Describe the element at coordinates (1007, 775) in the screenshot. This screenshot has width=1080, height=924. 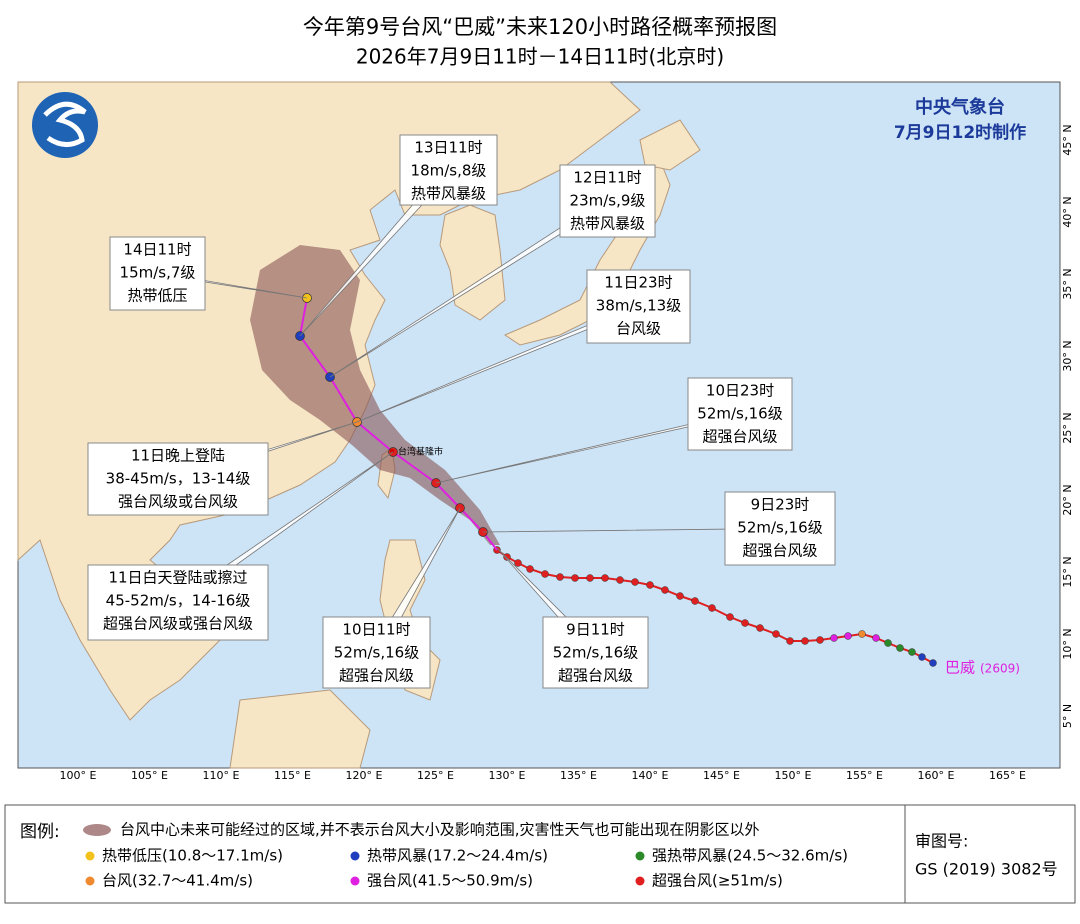
I see `lon-label: 165° E` at that location.